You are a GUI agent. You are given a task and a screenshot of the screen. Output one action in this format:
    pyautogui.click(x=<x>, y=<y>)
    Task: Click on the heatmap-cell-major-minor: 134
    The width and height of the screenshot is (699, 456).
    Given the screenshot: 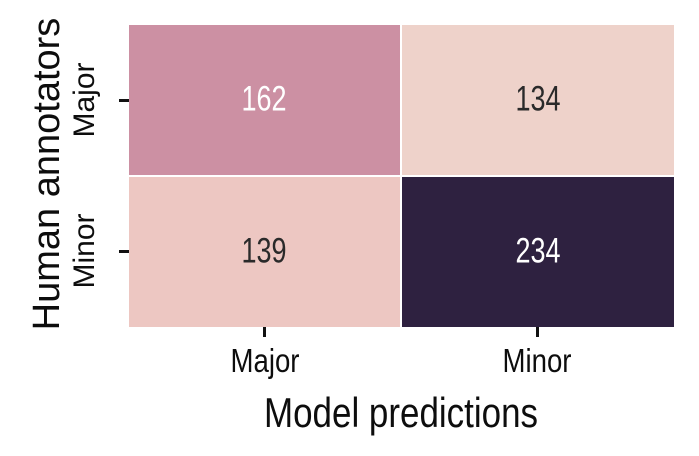 What is the action you would take?
    pyautogui.click(x=538, y=100)
    